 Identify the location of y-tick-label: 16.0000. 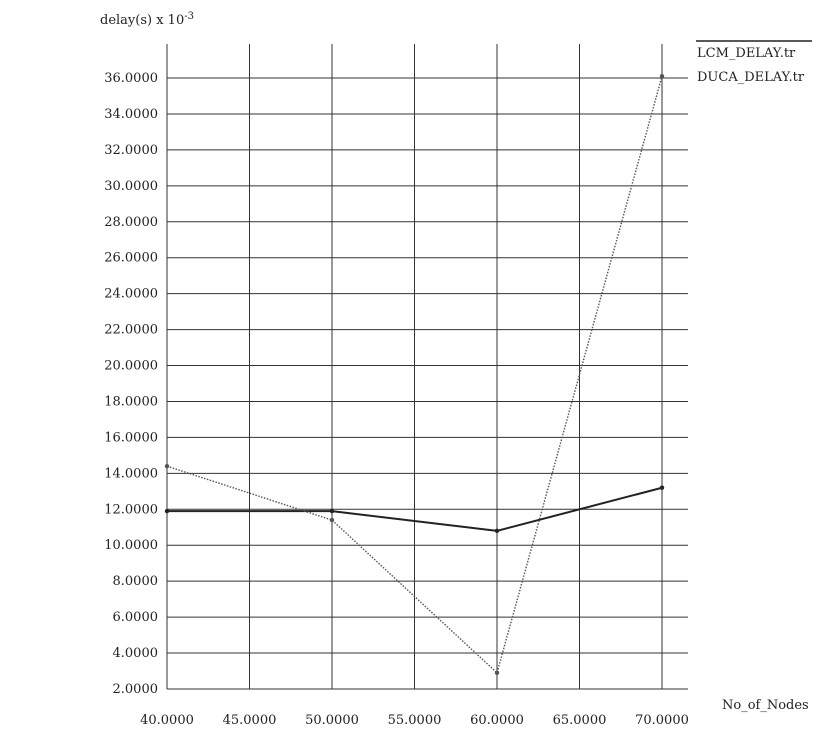
(131, 437).